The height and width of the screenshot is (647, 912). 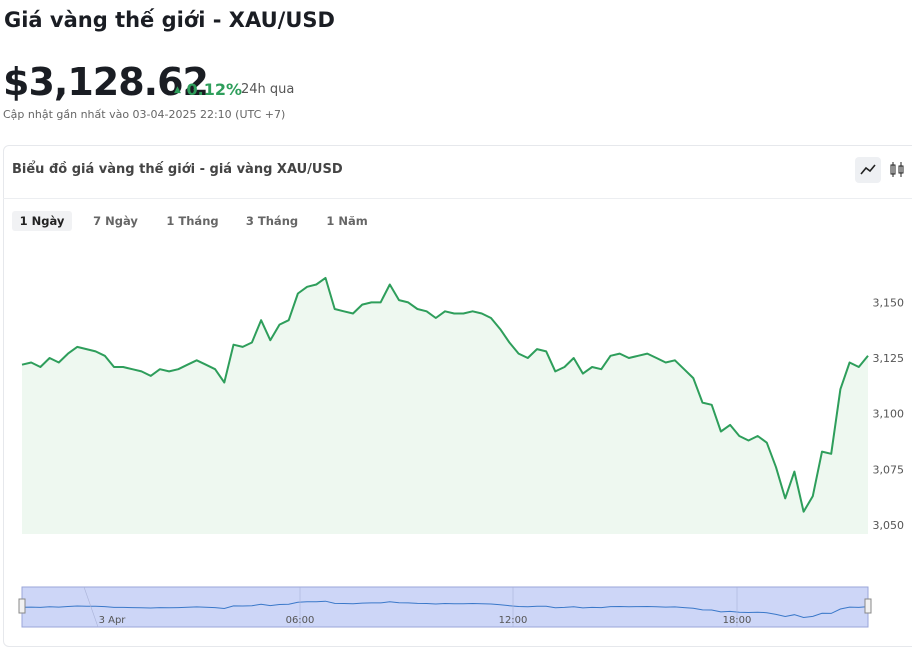 I want to click on candle-icon, so click(x=897, y=169).